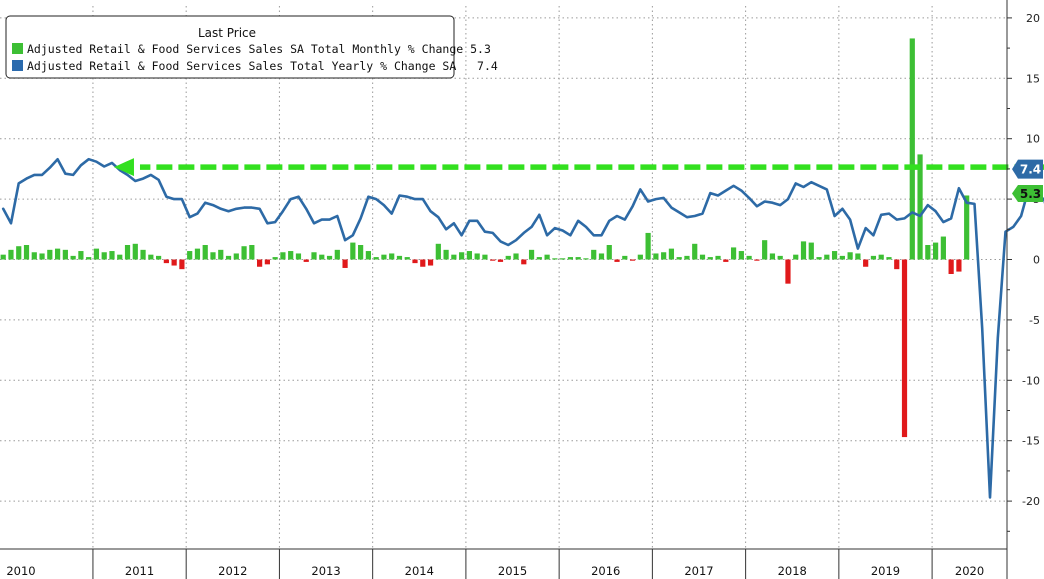 Image resolution: width=1044 pixels, height=579 pixels. What do you see at coordinates (512, 571) in the screenshot?
I see `x-tick-label: 2015` at bounding box center [512, 571].